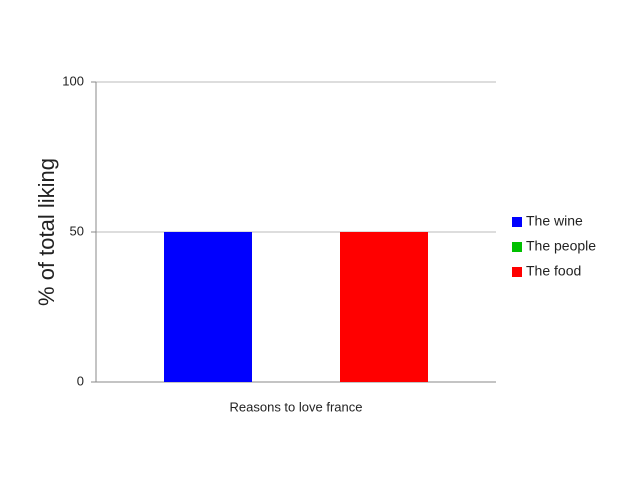 The width and height of the screenshot is (640, 480). What do you see at coordinates (553, 271) in the screenshot?
I see `legend-label: The food` at bounding box center [553, 271].